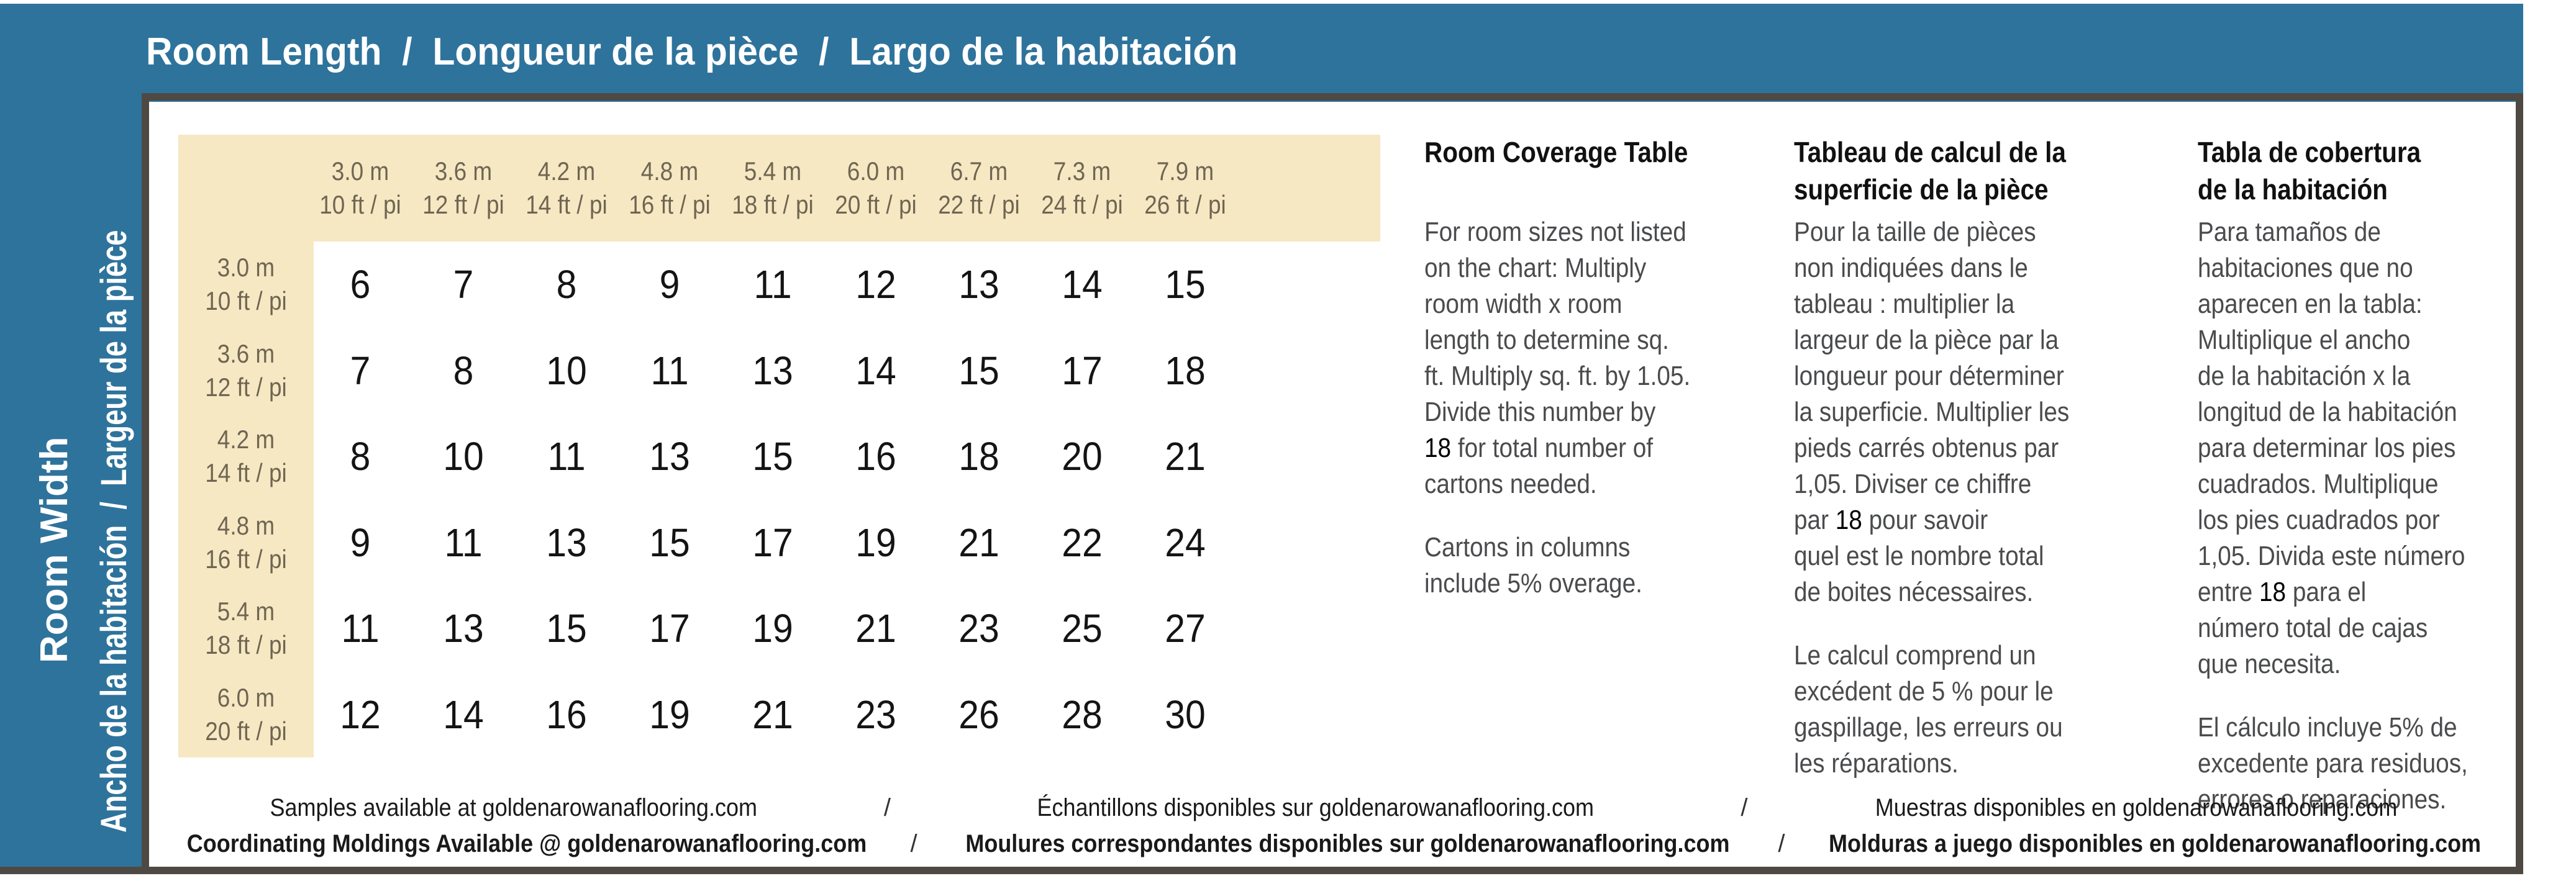 This screenshot has height=881, width=2576. What do you see at coordinates (1185, 714) in the screenshot?
I see `table-value-cell: 30` at bounding box center [1185, 714].